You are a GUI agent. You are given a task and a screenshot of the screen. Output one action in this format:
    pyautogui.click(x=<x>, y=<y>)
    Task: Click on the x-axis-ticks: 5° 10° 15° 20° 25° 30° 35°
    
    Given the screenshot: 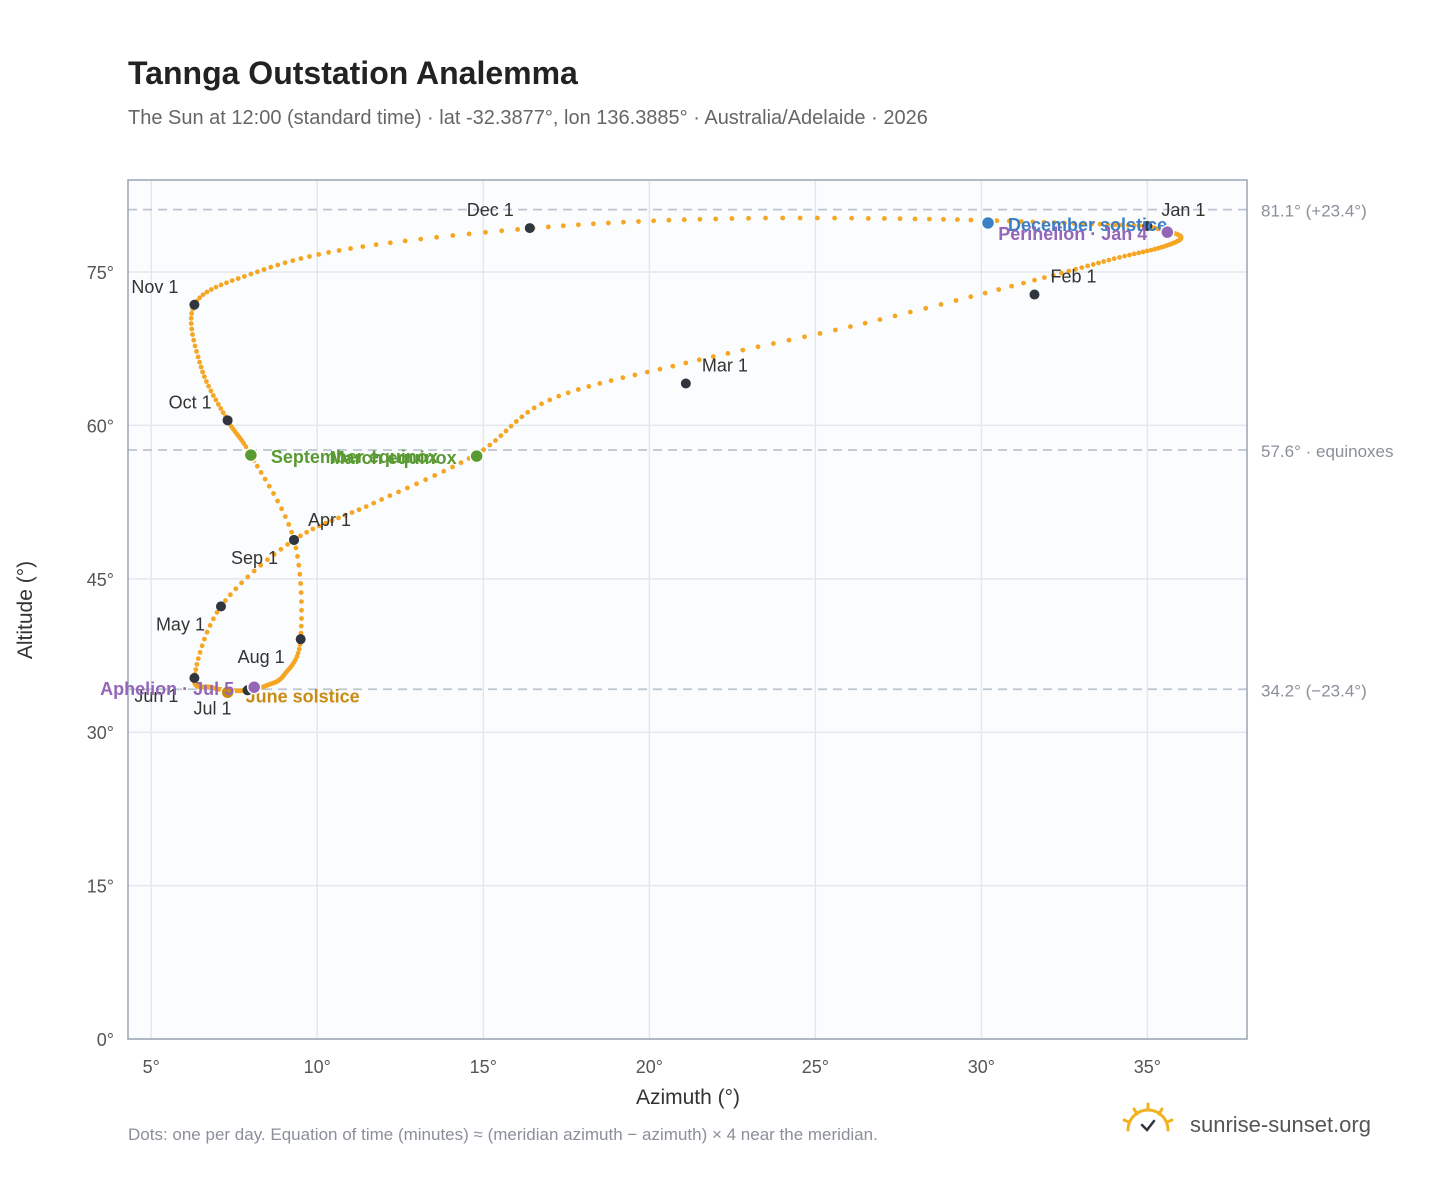 What is the action you would take?
    pyautogui.click(x=652, y=1067)
    